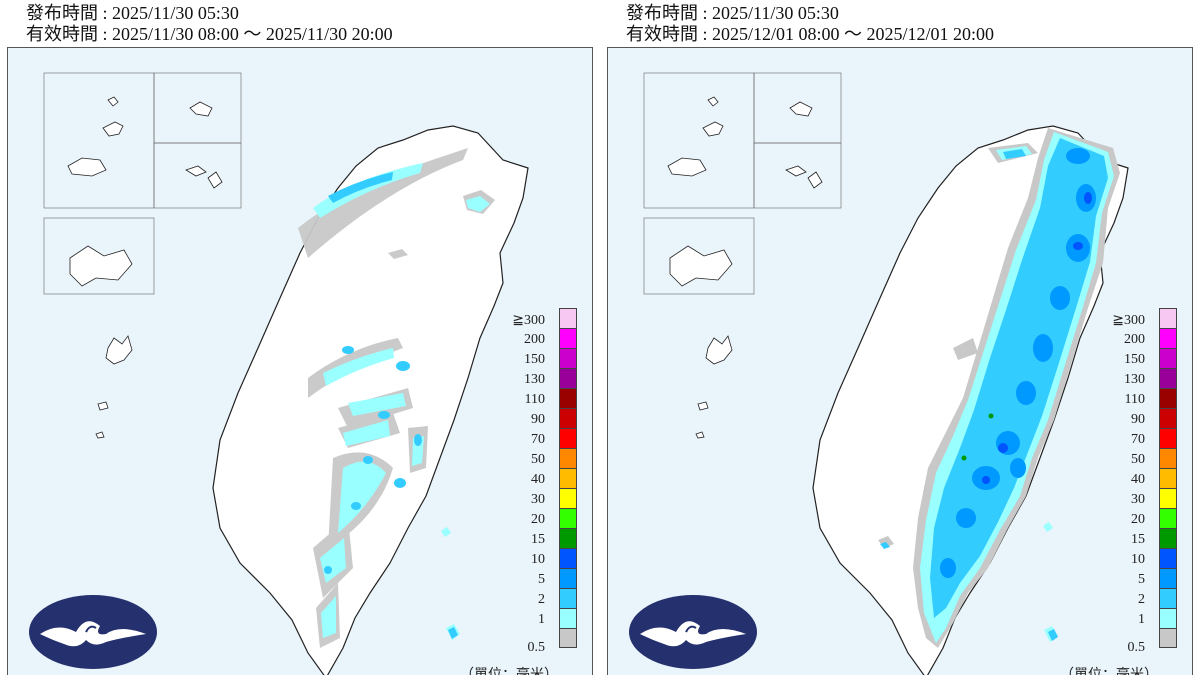  I want to click on legend-level-90: 90, so click(548, 418).